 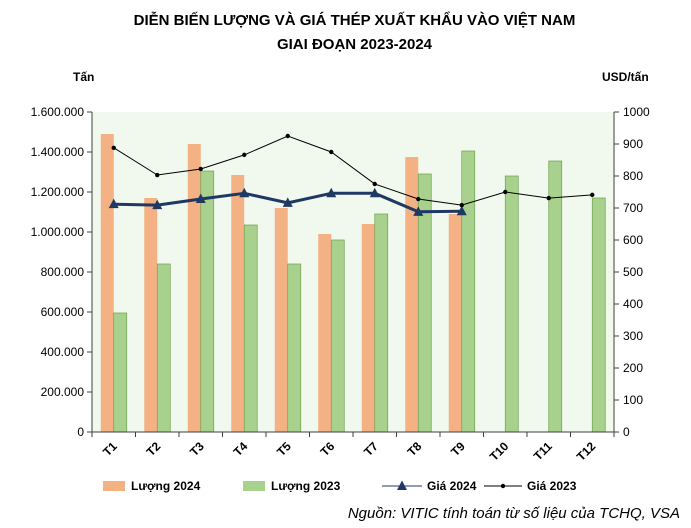 I want to click on y-right-tick-label: 500, so click(x=633, y=272).